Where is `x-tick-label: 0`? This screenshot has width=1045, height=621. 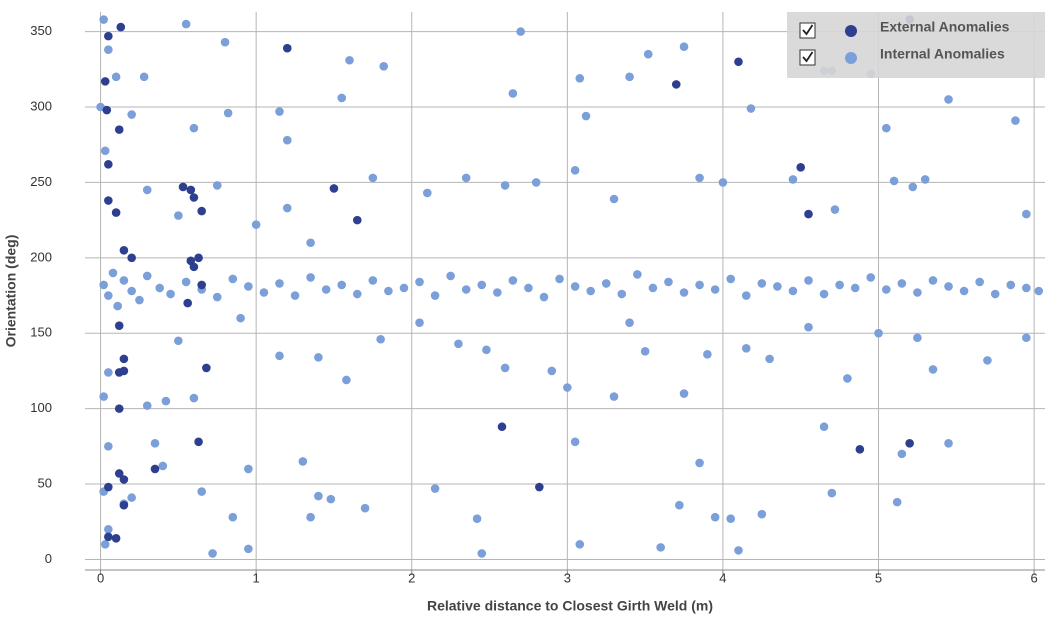 x-tick-label: 0 is located at coordinates (100, 577).